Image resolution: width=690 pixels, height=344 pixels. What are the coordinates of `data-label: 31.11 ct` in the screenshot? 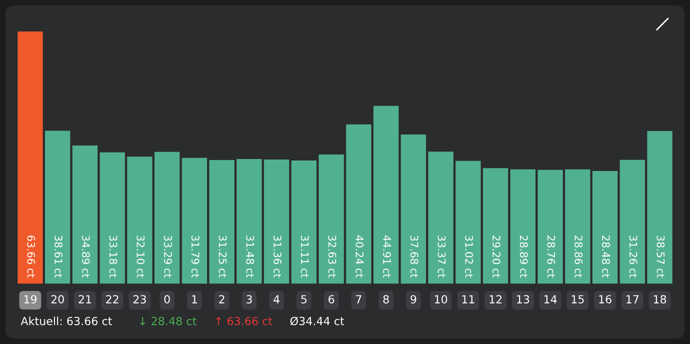 It's located at (304, 257).